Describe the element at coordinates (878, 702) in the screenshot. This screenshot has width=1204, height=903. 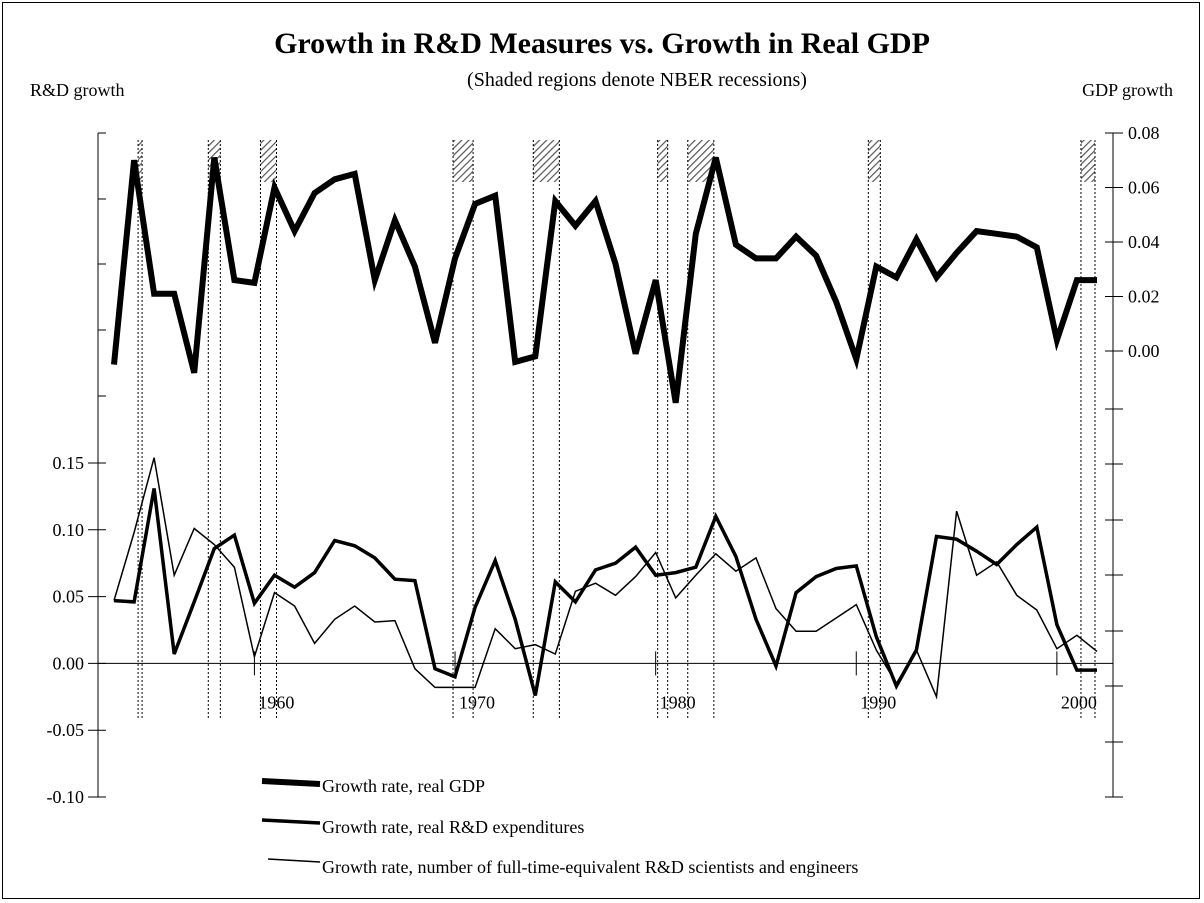
I see `x-tick-label: 1990` at that location.